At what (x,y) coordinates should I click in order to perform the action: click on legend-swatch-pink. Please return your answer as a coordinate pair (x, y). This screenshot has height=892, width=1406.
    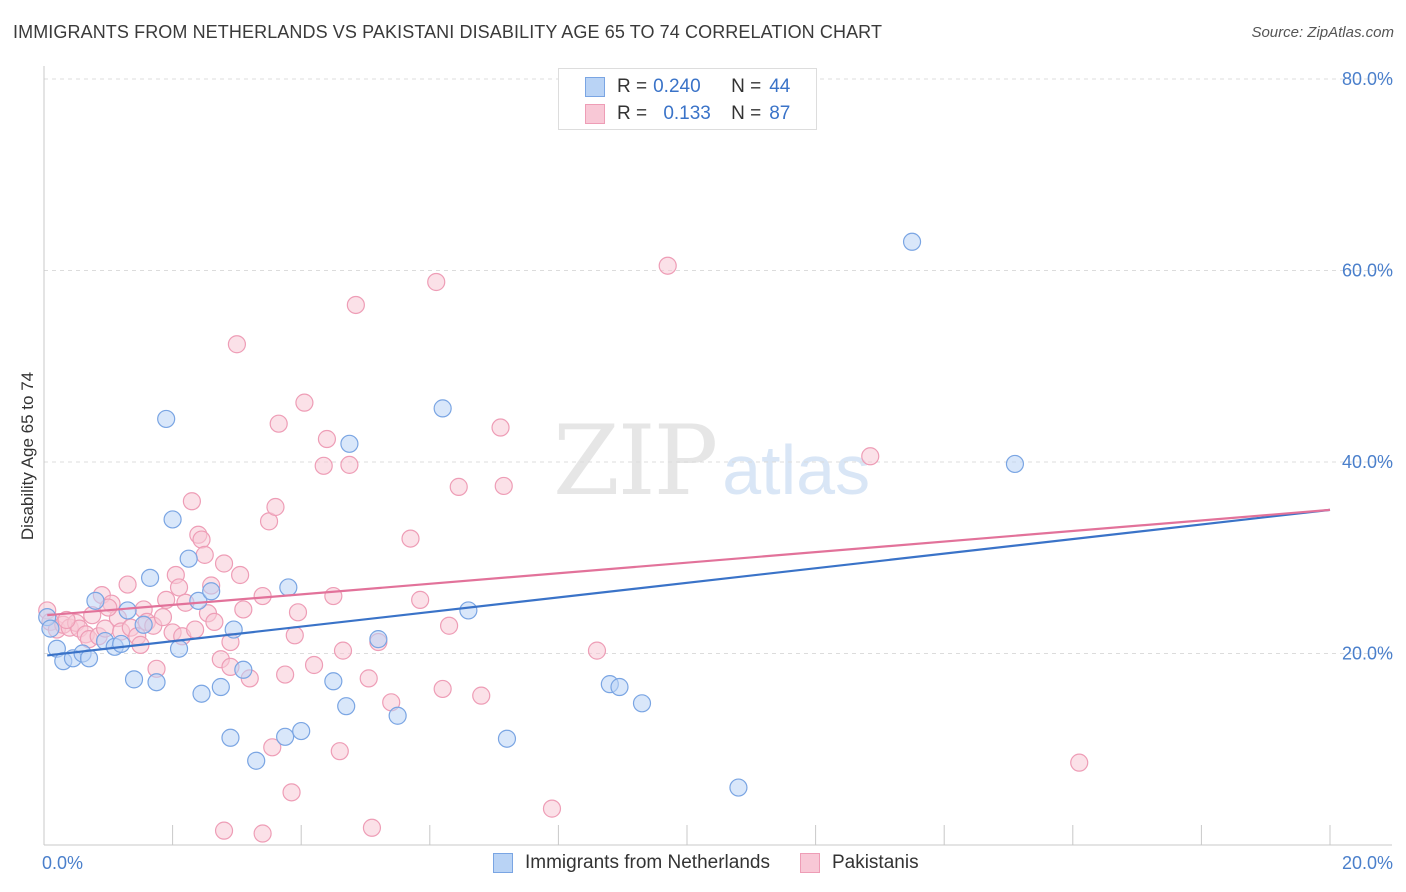
    Looking at the image, I should click on (595, 114).